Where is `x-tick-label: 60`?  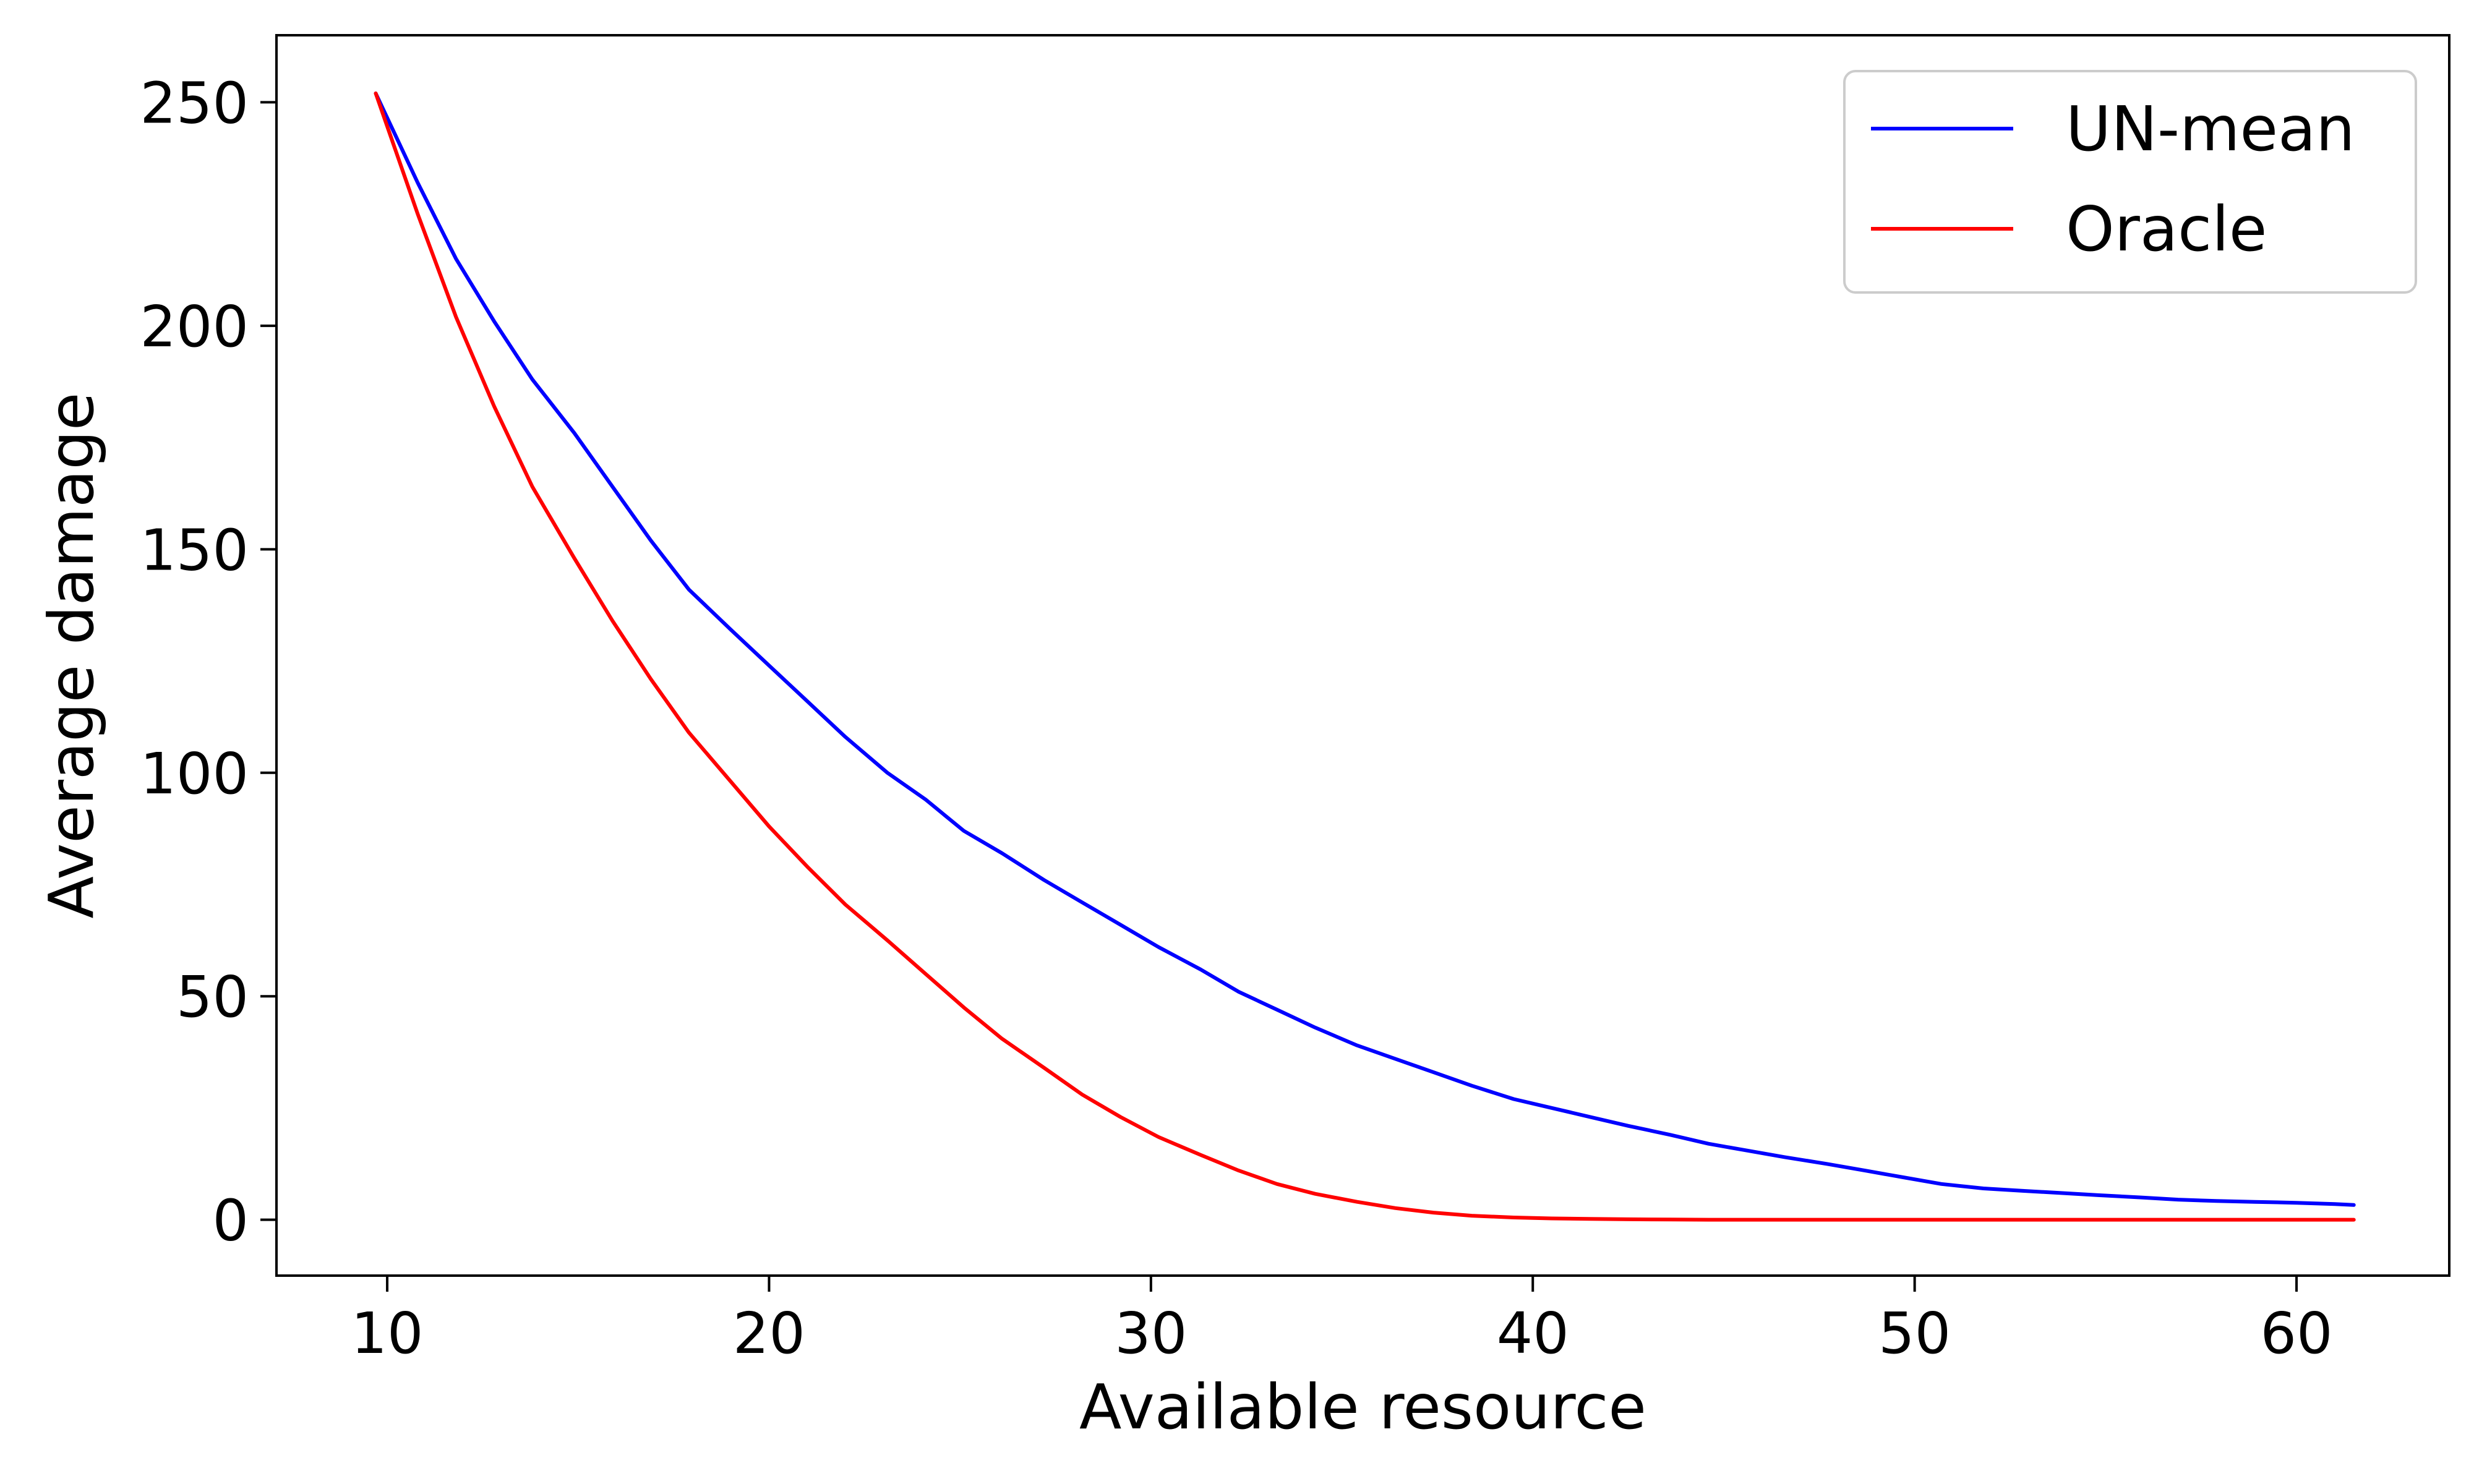
x-tick-label: 60 is located at coordinates (2297, 1333).